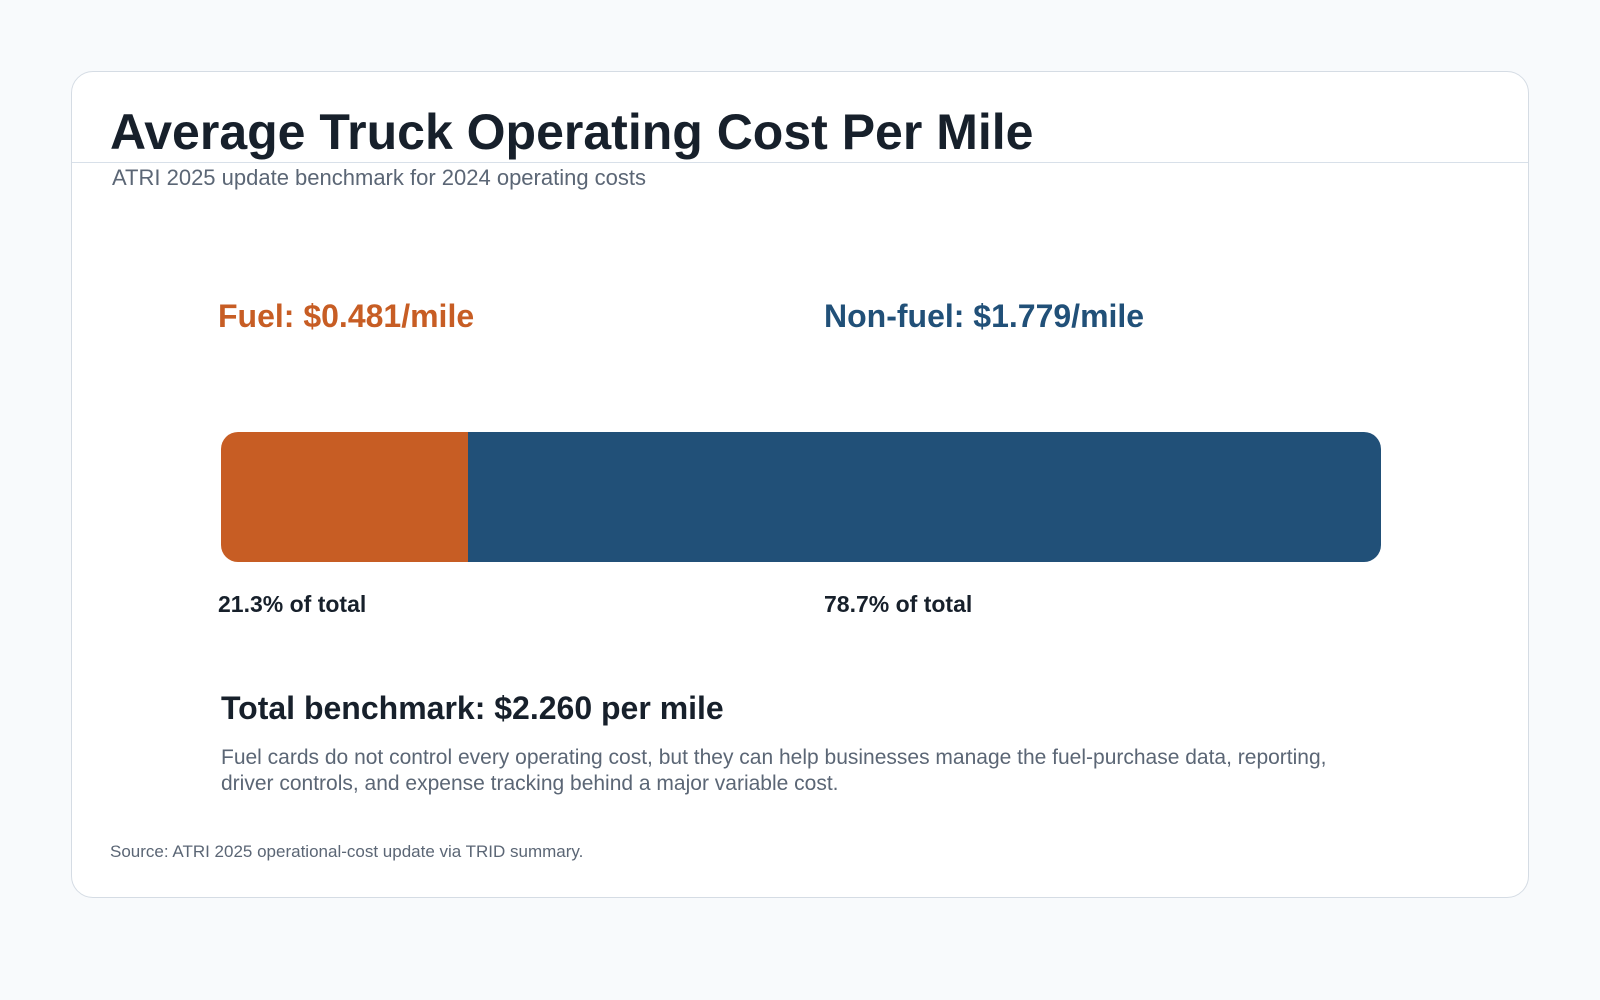 The height and width of the screenshot is (1000, 1600). What do you see at coordinates (346, 316) in the screenshot?
I see `fuel-value-label: Fuel: $0.481/mile` at bounding box center [346, 316].